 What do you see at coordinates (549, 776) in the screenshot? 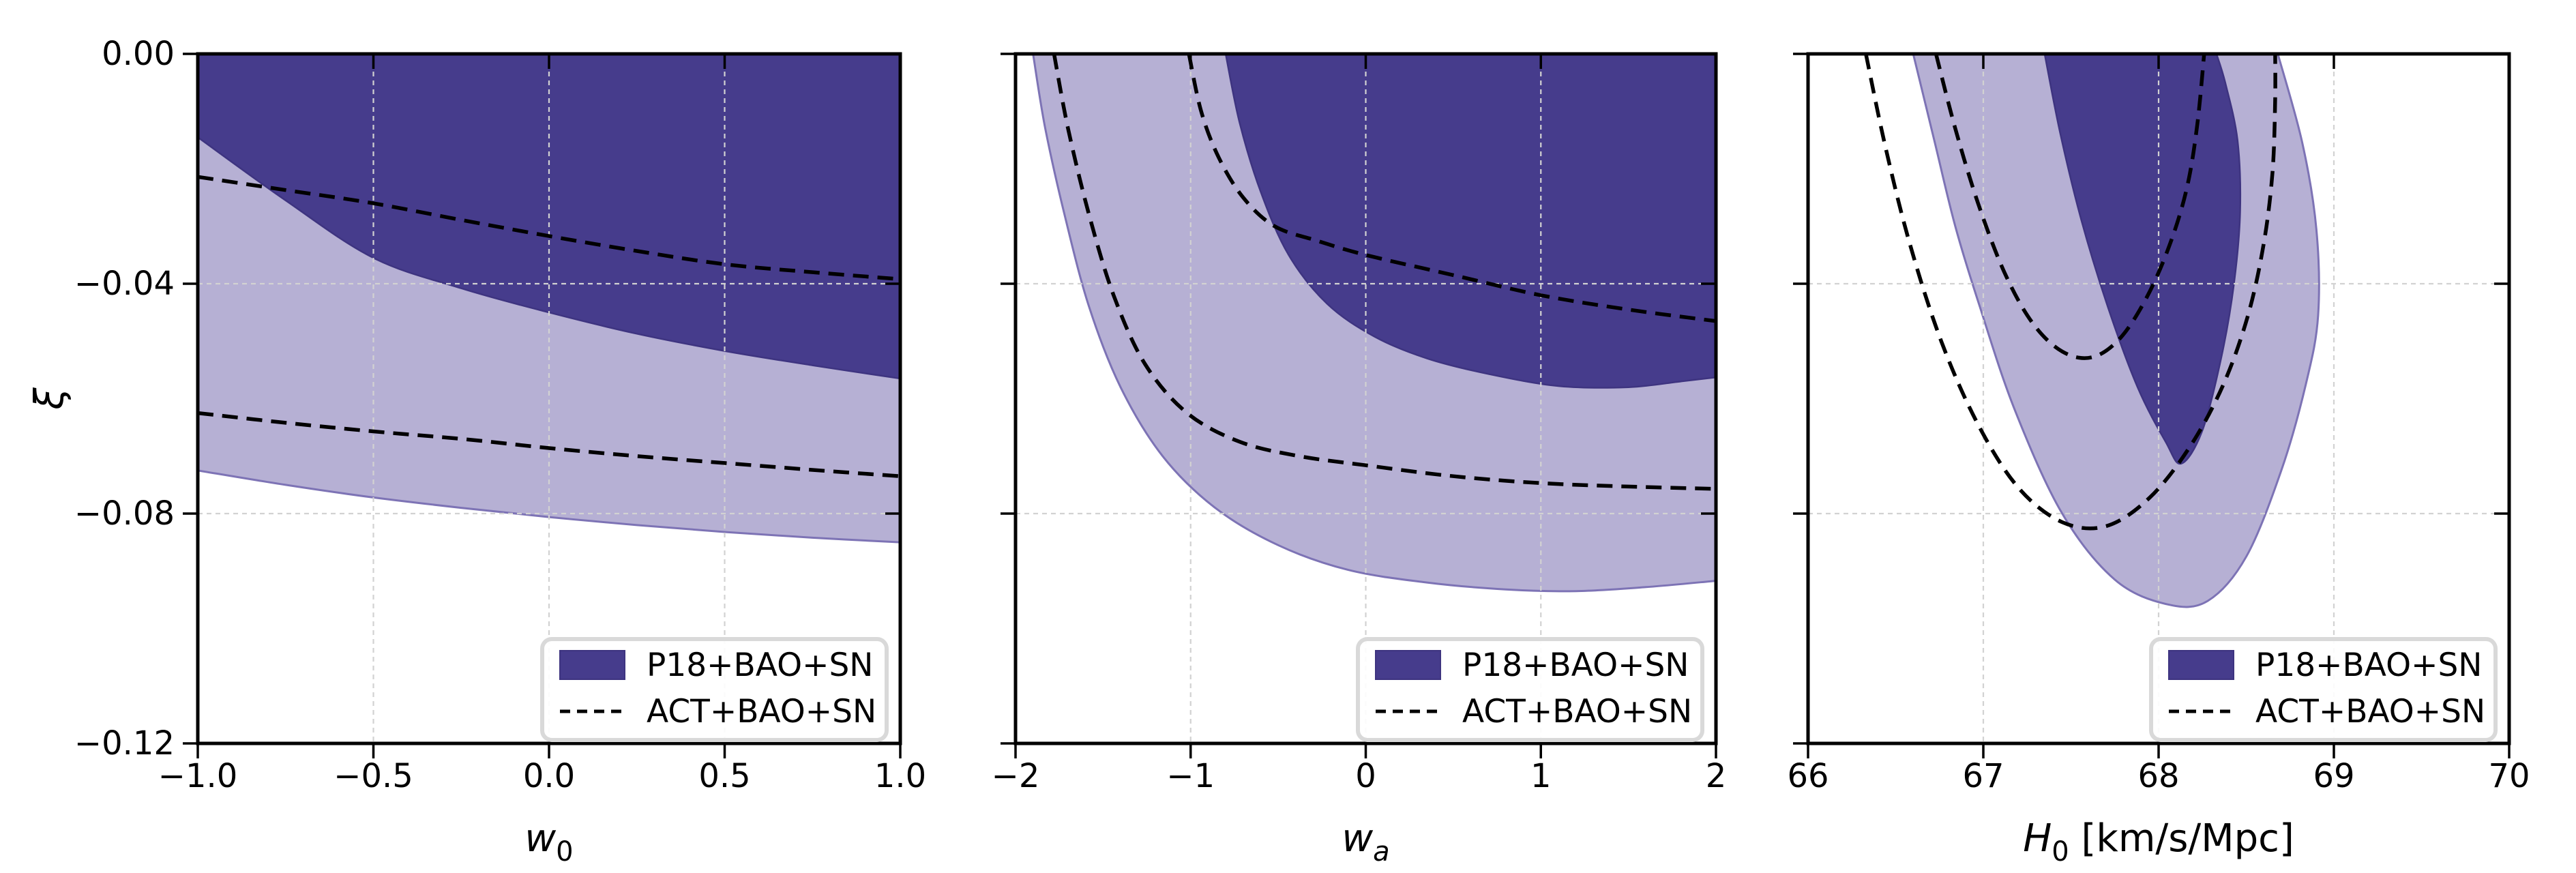
I see `x-tick-label: 0.0` at bounding box center [549, 776].